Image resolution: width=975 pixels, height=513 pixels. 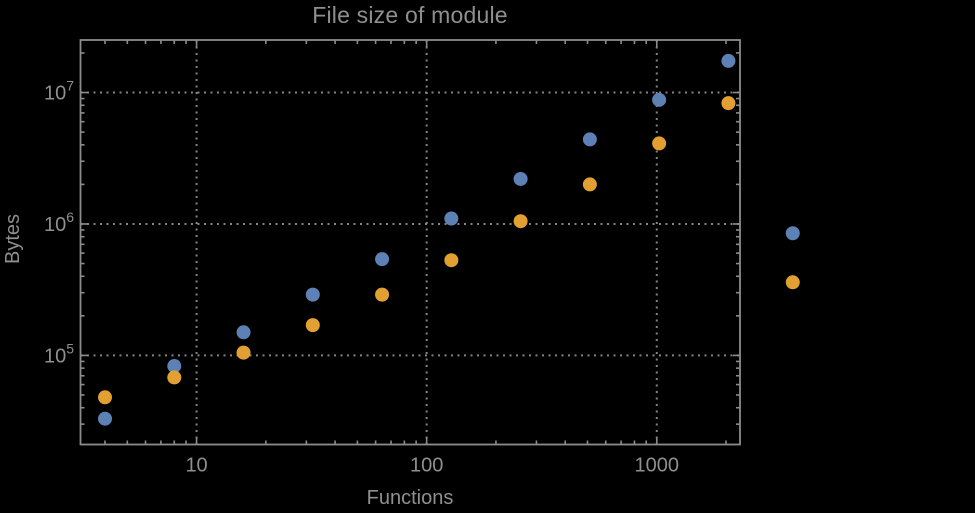 What do you see at coordinates (59, 353) in the screenshot?
I see `y-tick-label: 10⁵` at bounding box center [59, 353].